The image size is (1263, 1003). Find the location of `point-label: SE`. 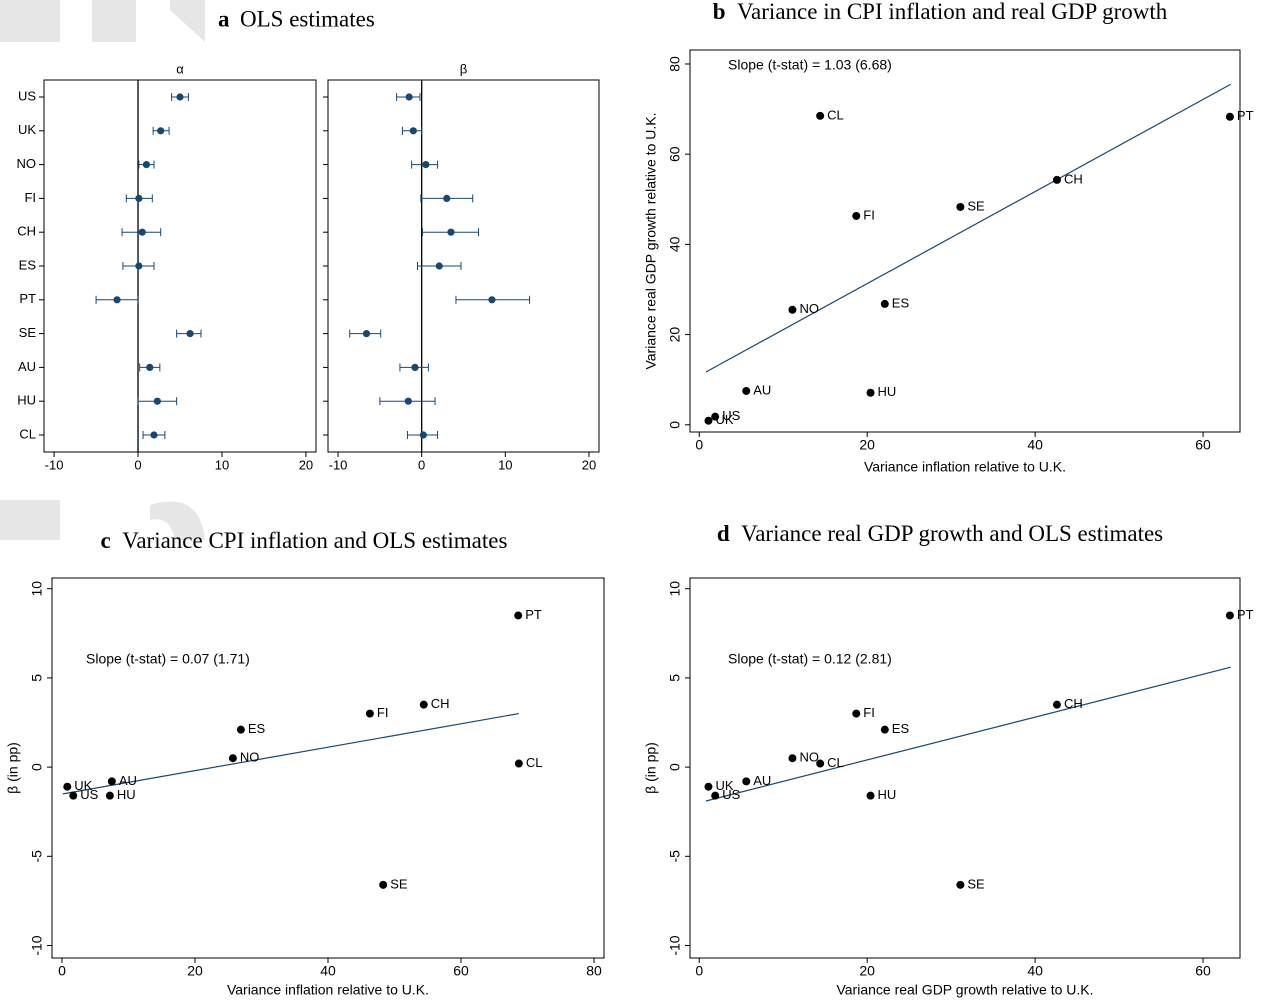

point-label: SE is located at coordinates (399, 883).